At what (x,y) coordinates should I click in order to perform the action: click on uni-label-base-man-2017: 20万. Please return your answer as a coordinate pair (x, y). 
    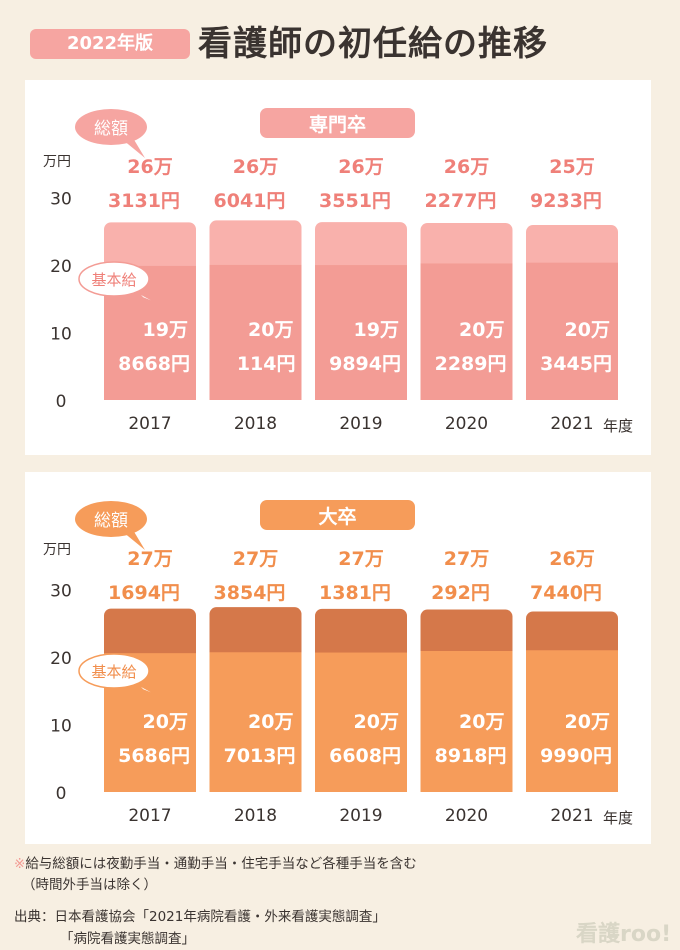
    Looking at the image, I should click on (165, 722).